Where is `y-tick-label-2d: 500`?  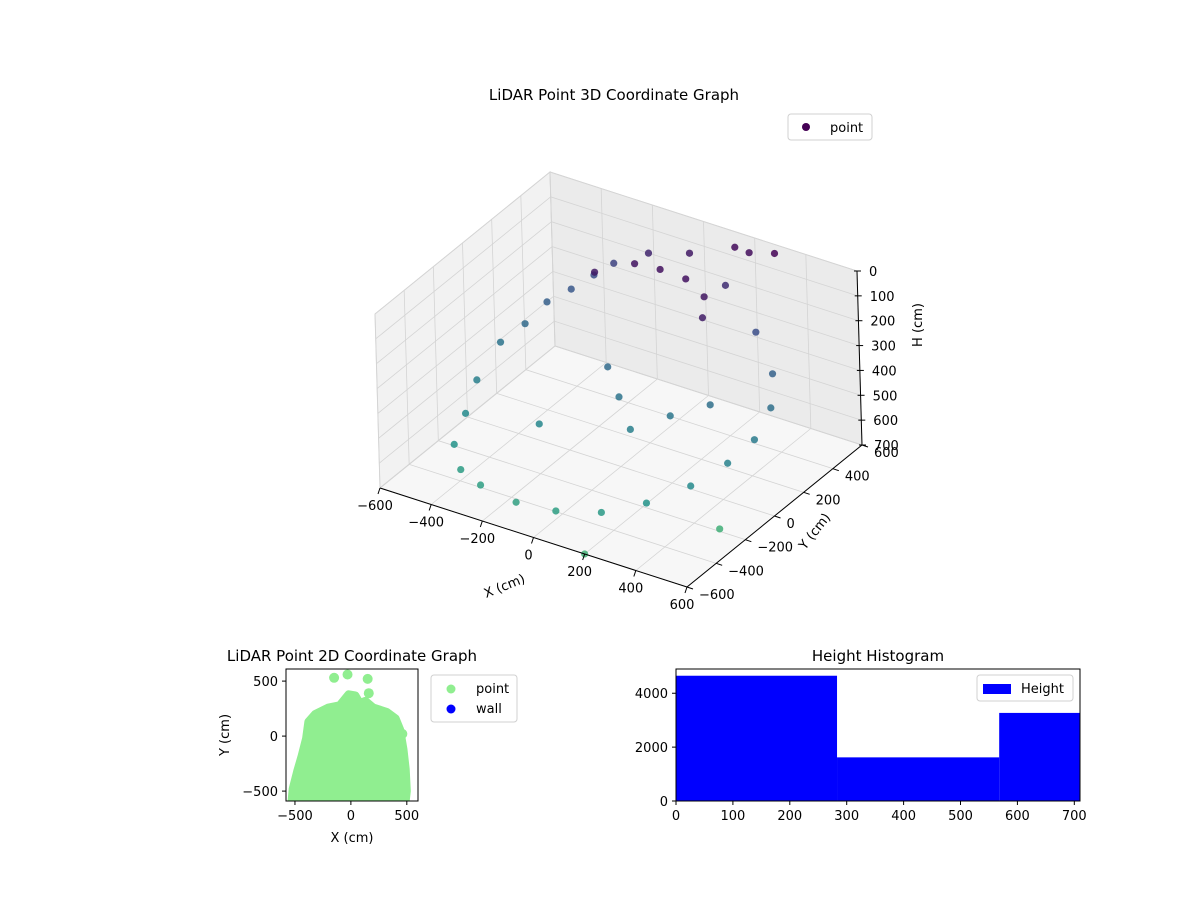
y-tick-label-2d: 500 is located at coordinates (265, 682).